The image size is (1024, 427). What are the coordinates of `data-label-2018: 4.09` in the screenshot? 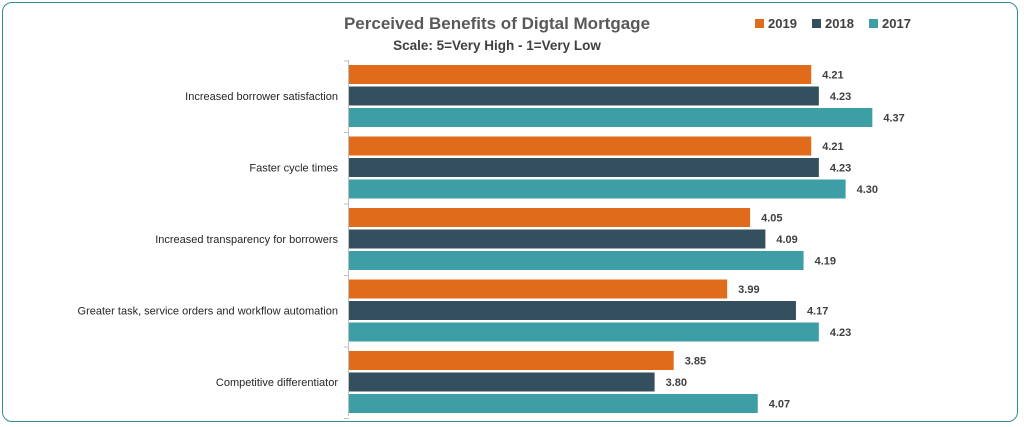 It's located at (786, 240).